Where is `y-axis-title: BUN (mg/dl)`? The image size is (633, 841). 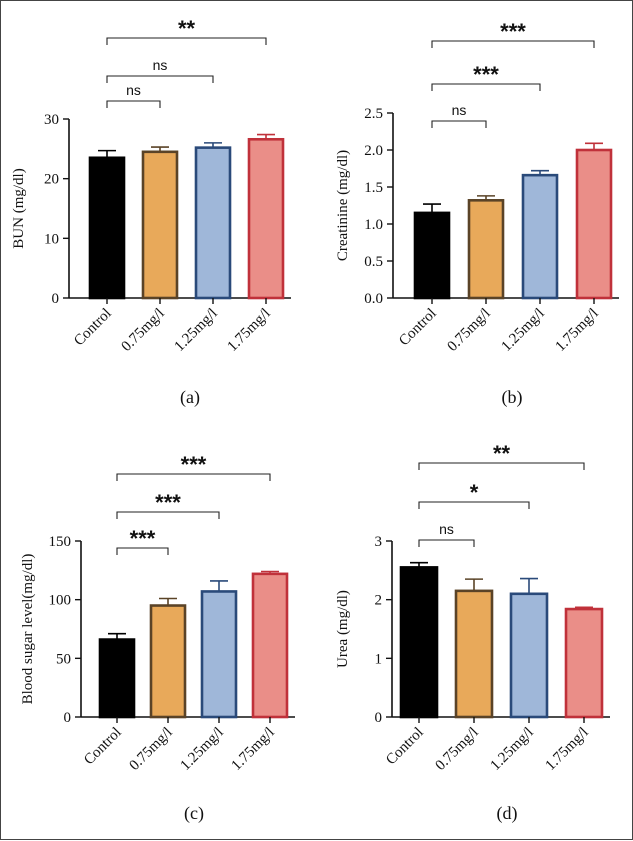
y-axis-title: BUN (mg/dl) is located at coordinates (19, 208).